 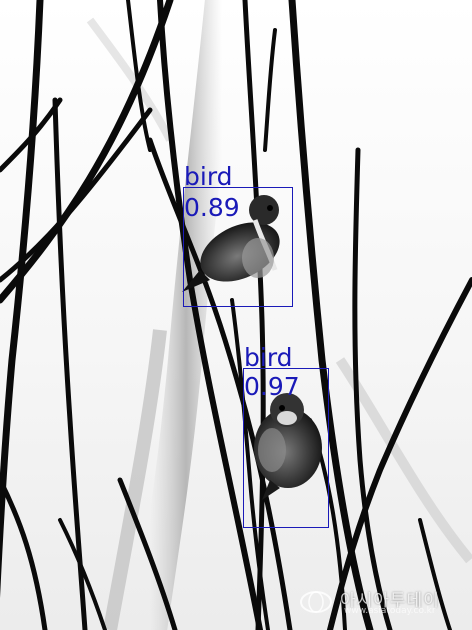 I want to click on detection-label-1: bird, so click(x=208, y=176).